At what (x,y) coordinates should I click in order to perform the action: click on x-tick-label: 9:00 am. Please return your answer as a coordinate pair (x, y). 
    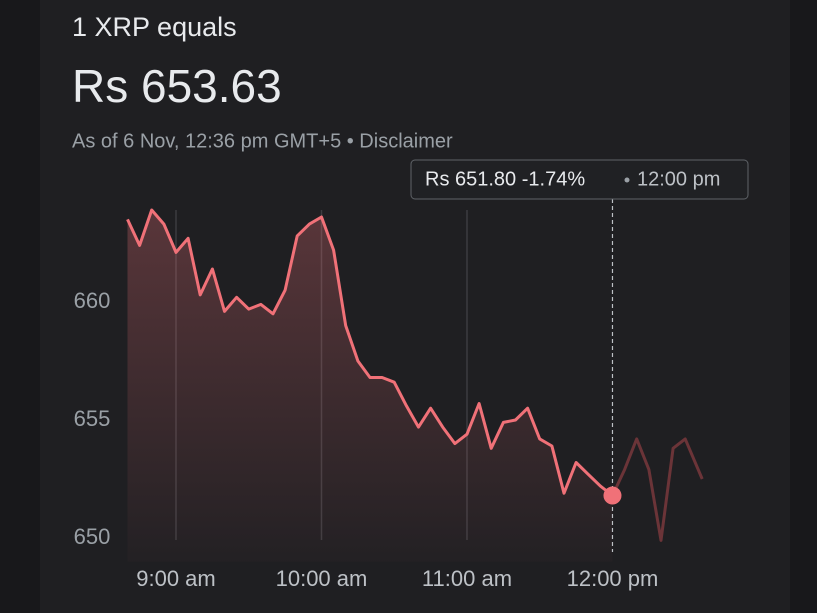
    Looking at the image, I should click on (176, 578).